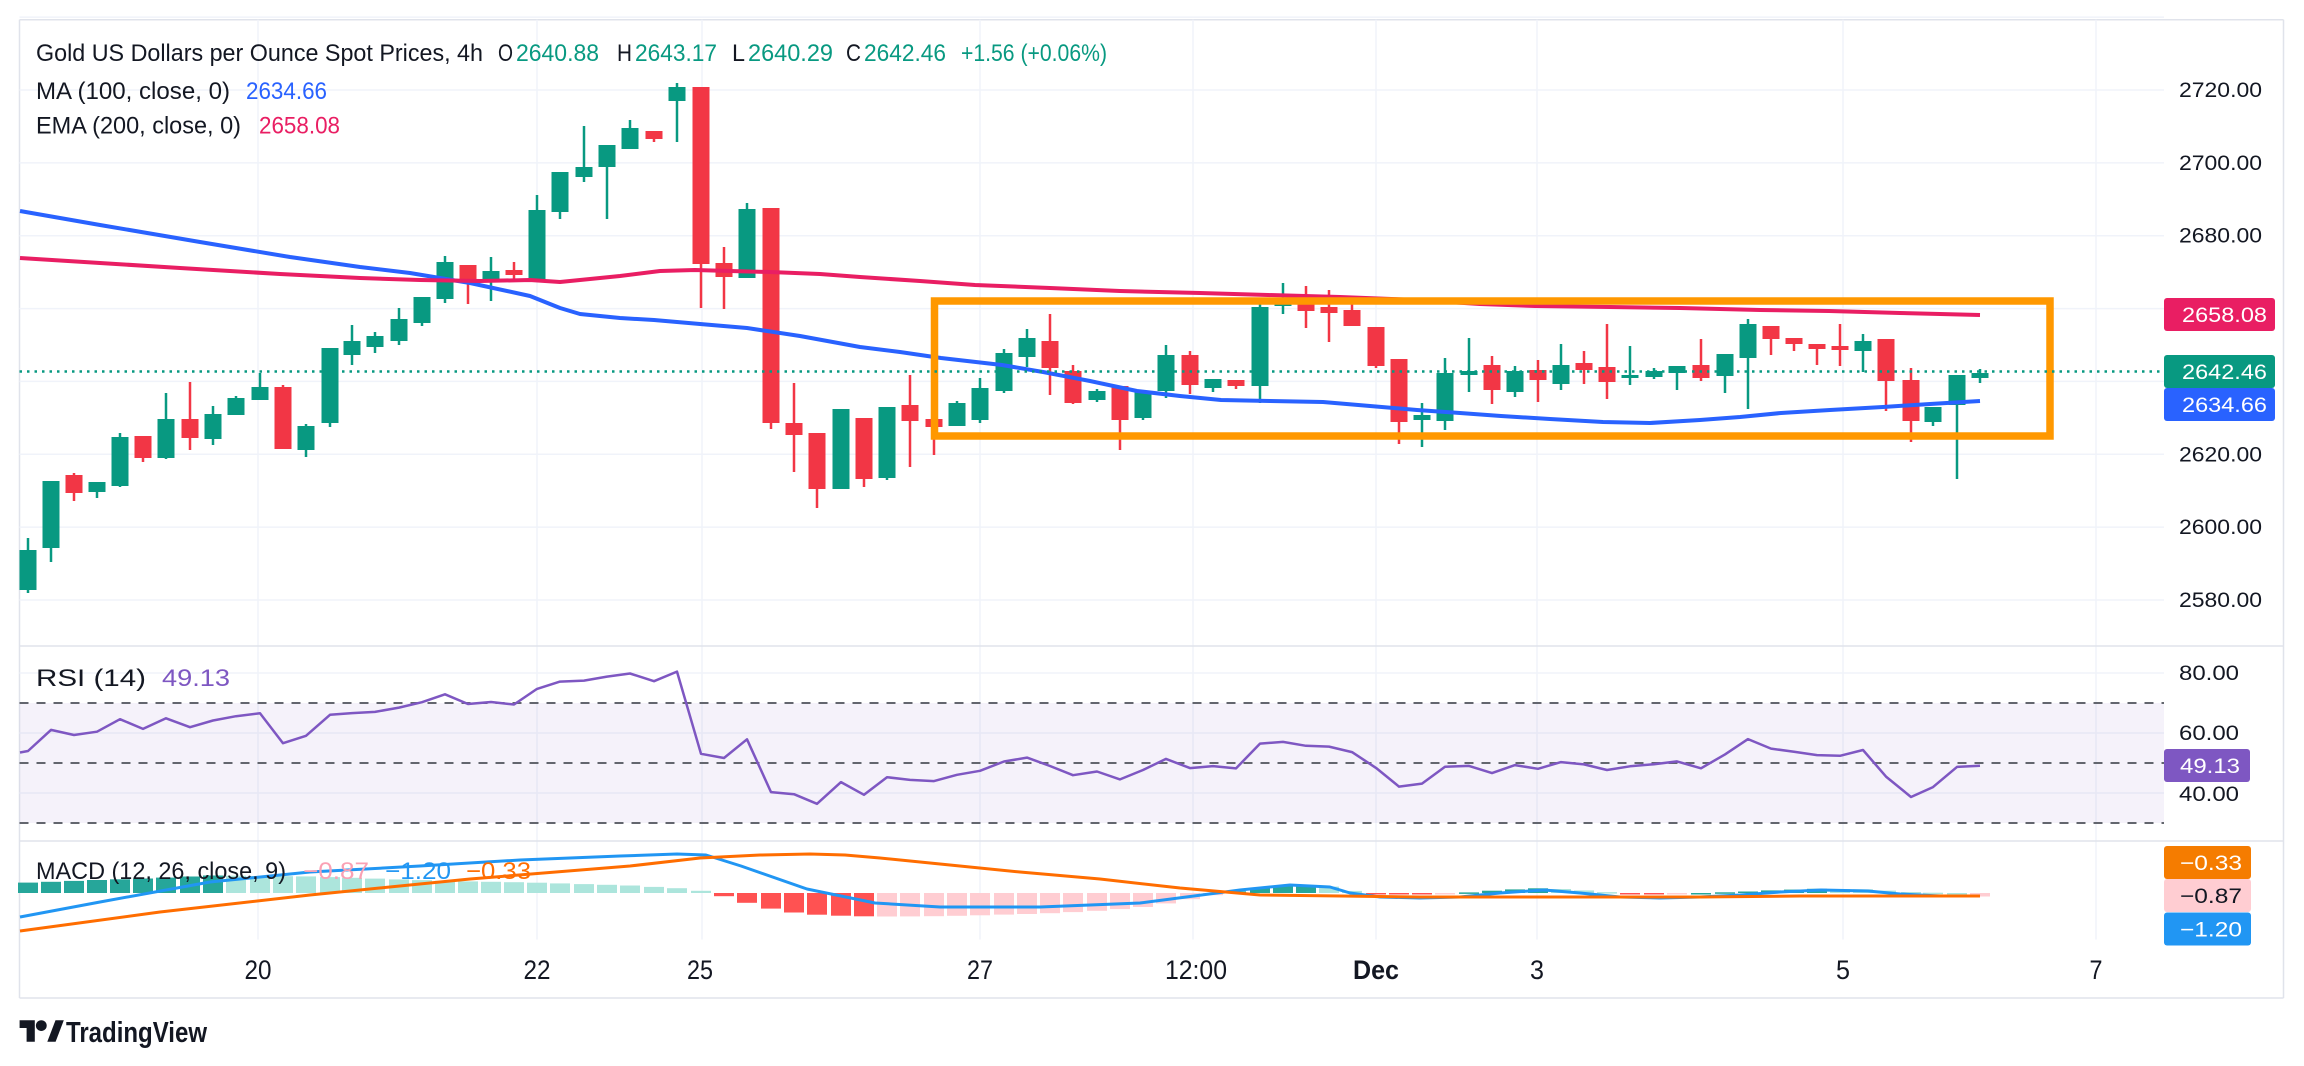 This screenshot has height=1066, width=2304. What do you see at coordinates (505, 53) in the screenshot?
I see `svg-text: O` at bounding box center [505, 53].